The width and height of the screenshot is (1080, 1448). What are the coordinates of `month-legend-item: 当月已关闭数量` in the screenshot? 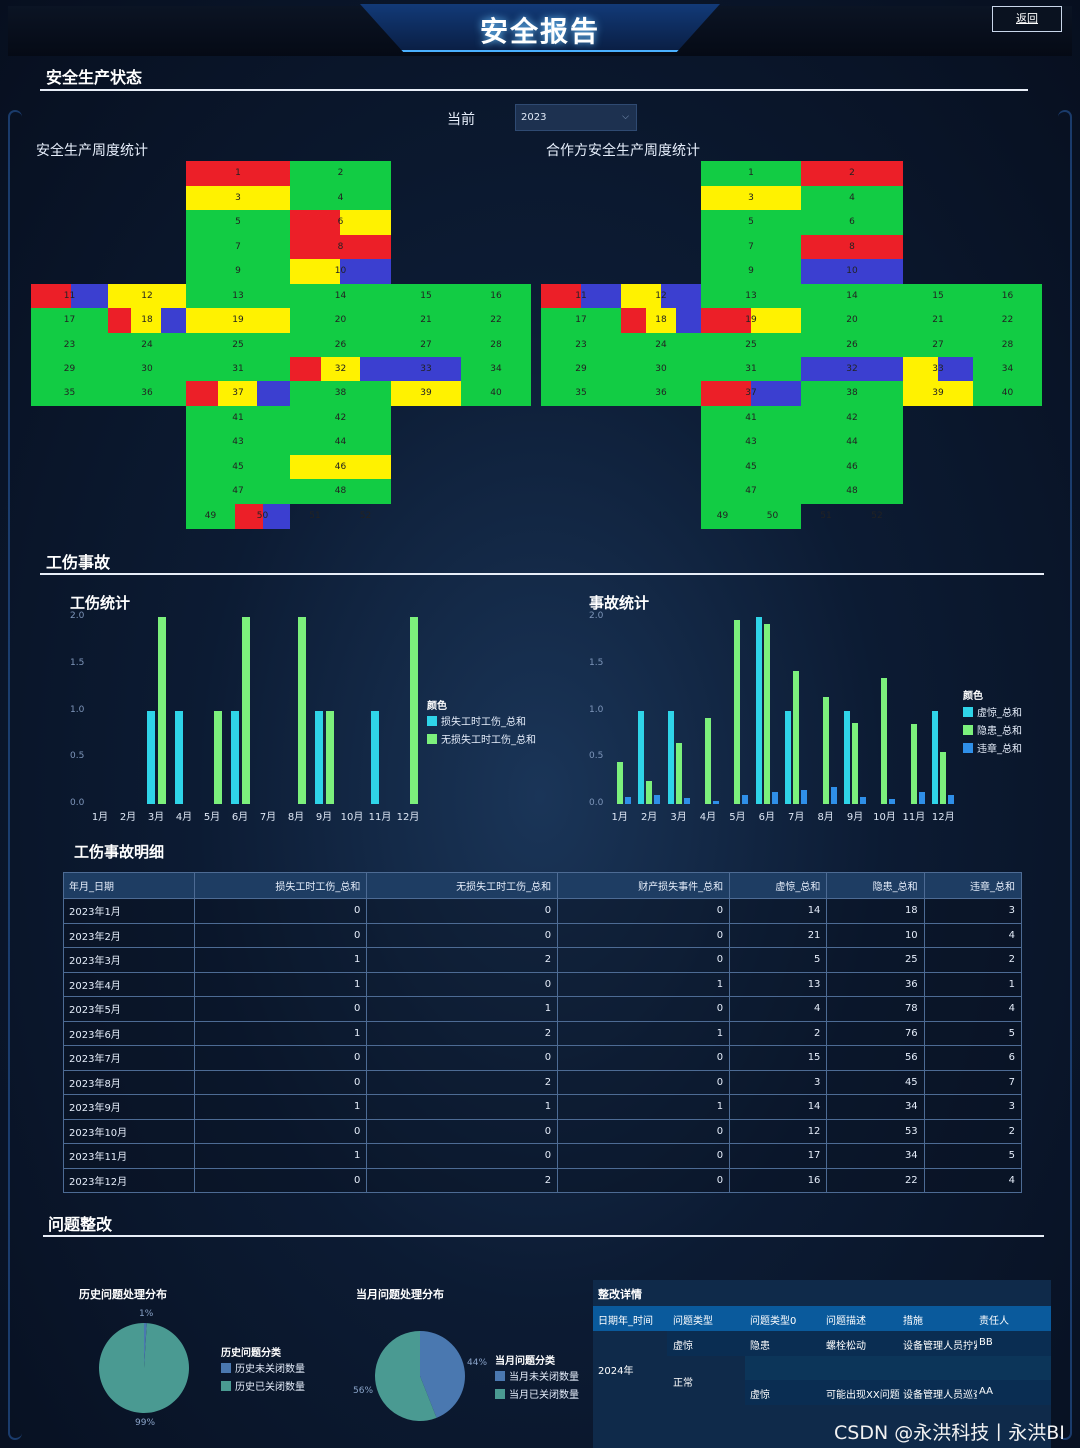 It's located at (537, 1393).